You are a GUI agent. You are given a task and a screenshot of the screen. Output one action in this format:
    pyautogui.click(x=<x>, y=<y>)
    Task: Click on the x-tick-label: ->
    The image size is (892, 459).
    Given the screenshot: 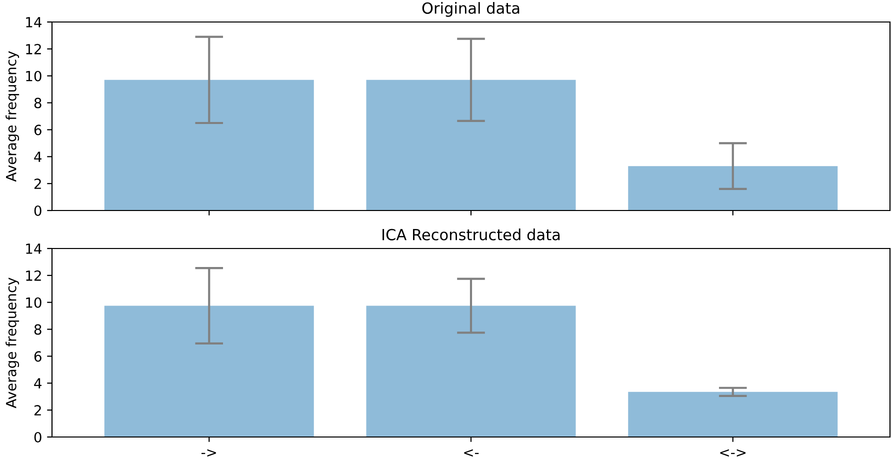 What is the action you would take?
    pyautogui.click(x=208, y=453)
    